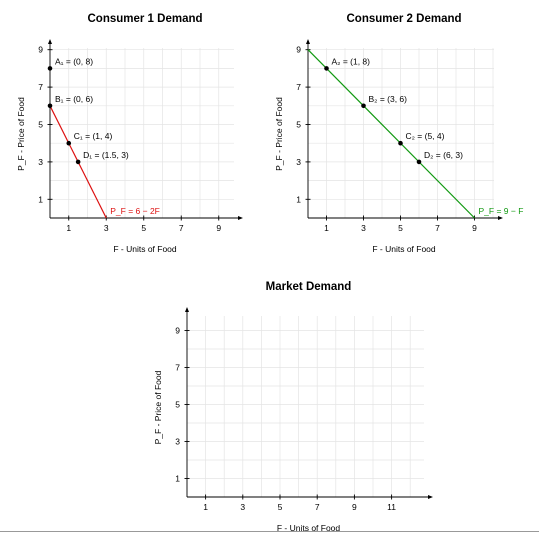  I want to click on point-label: D₂ = (6, 3), so click(443, 155).